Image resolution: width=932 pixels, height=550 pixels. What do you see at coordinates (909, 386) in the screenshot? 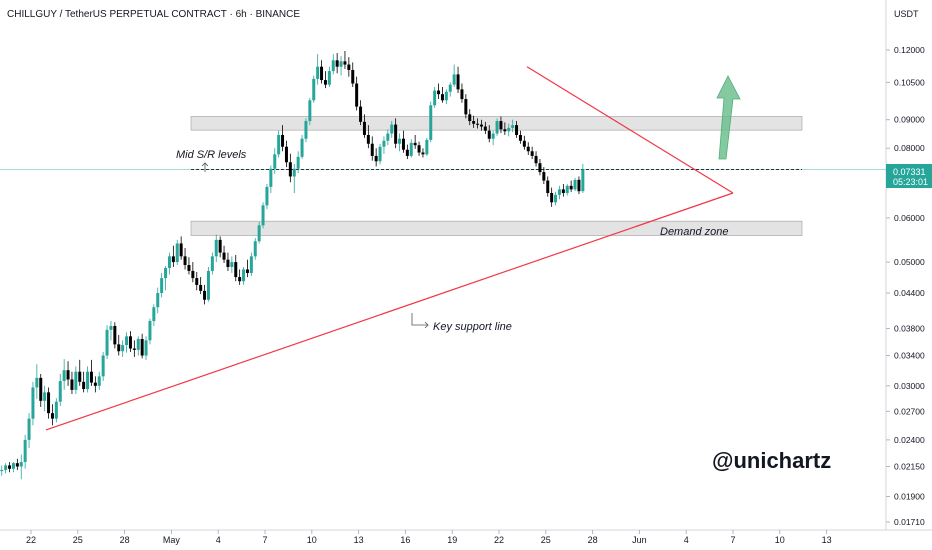
I see `price-tick-label: 0.03000` at bounding box center [909, 386].